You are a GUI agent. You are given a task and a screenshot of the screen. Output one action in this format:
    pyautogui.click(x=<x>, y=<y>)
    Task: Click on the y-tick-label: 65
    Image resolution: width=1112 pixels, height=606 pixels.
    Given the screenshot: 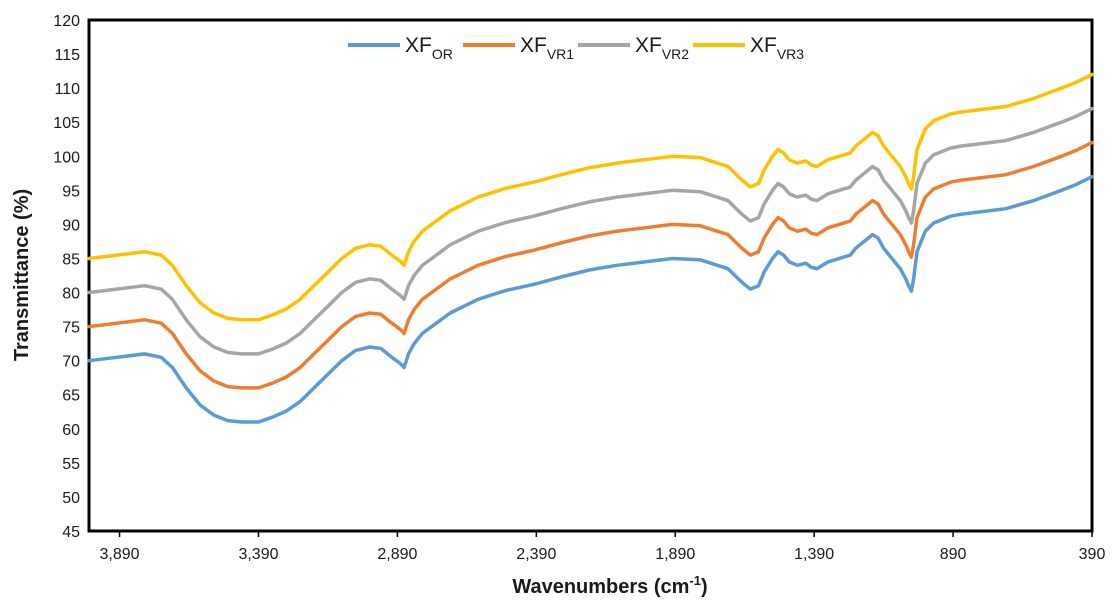 What is the action you would take?
    pyautogui.click(x=71, y=396)
    